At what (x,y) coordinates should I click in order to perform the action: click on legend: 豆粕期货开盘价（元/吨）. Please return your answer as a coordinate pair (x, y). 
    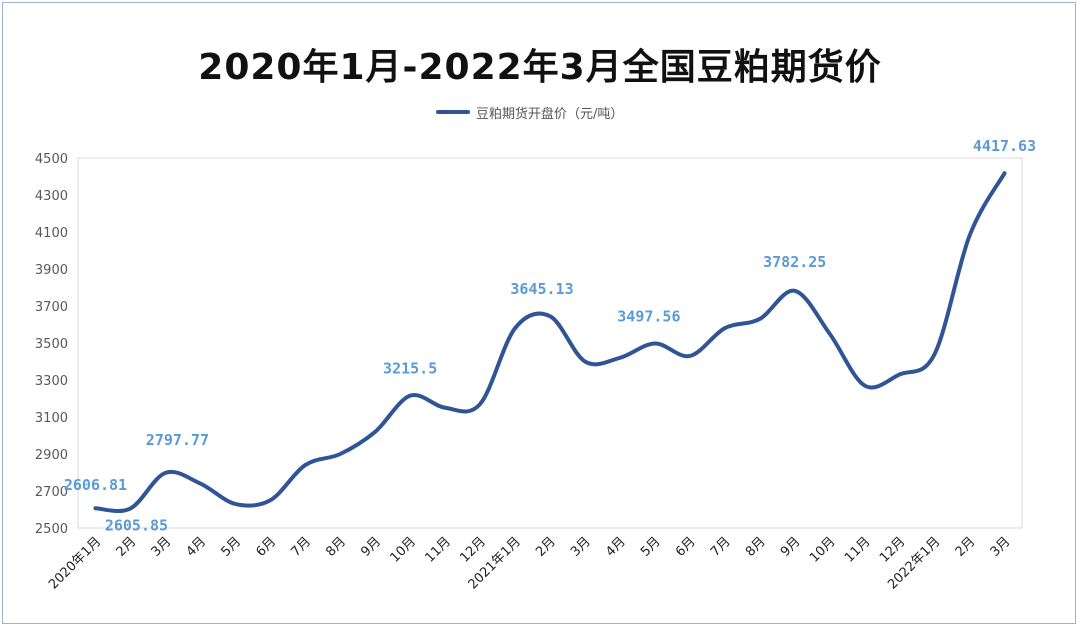
    Looking at the image, I should click on (529, 112).